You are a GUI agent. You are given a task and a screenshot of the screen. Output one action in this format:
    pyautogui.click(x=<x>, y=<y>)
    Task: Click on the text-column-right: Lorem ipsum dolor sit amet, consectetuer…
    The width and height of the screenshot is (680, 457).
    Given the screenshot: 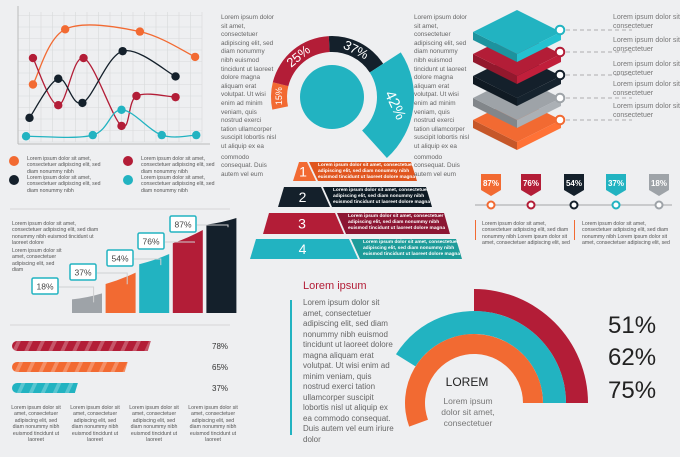 What is the action you would take?
    pyautogui.click(x=442, y=96)
    